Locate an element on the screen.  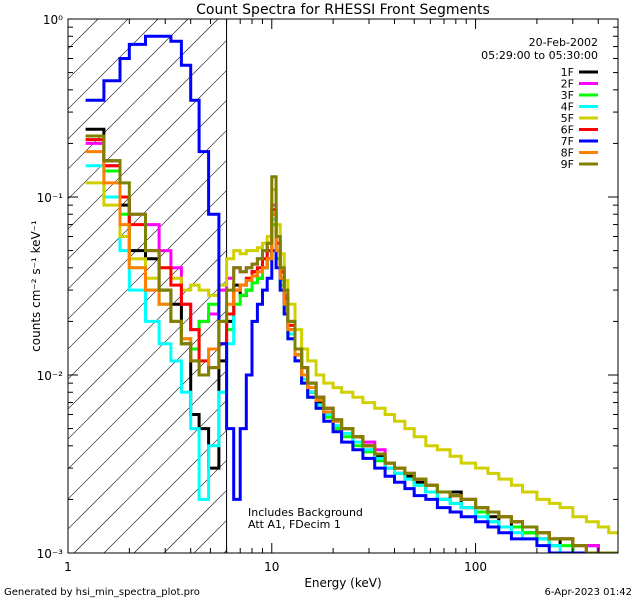
background-note: Includes Background is located at coordinates (305, 512).